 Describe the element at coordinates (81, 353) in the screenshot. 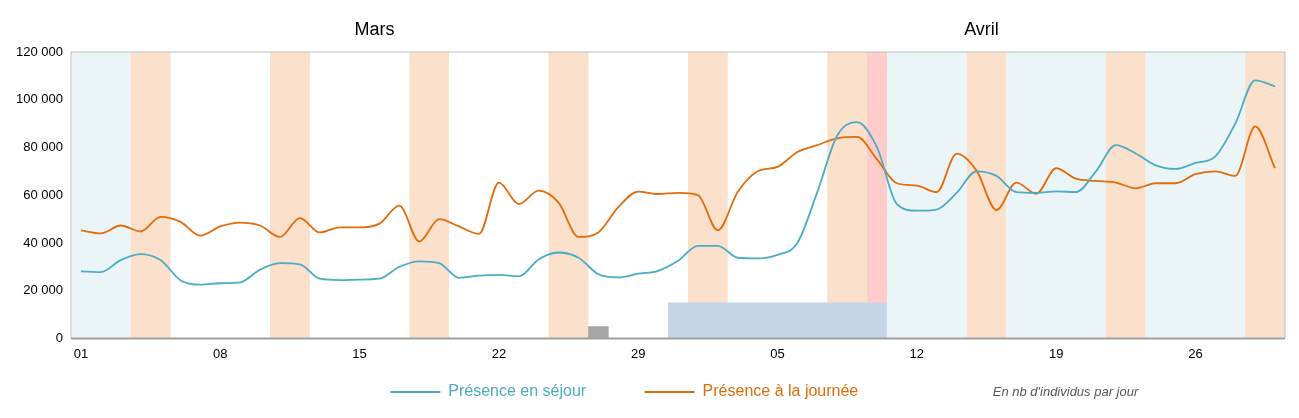

I see `x-tick-label: 01` at that location.